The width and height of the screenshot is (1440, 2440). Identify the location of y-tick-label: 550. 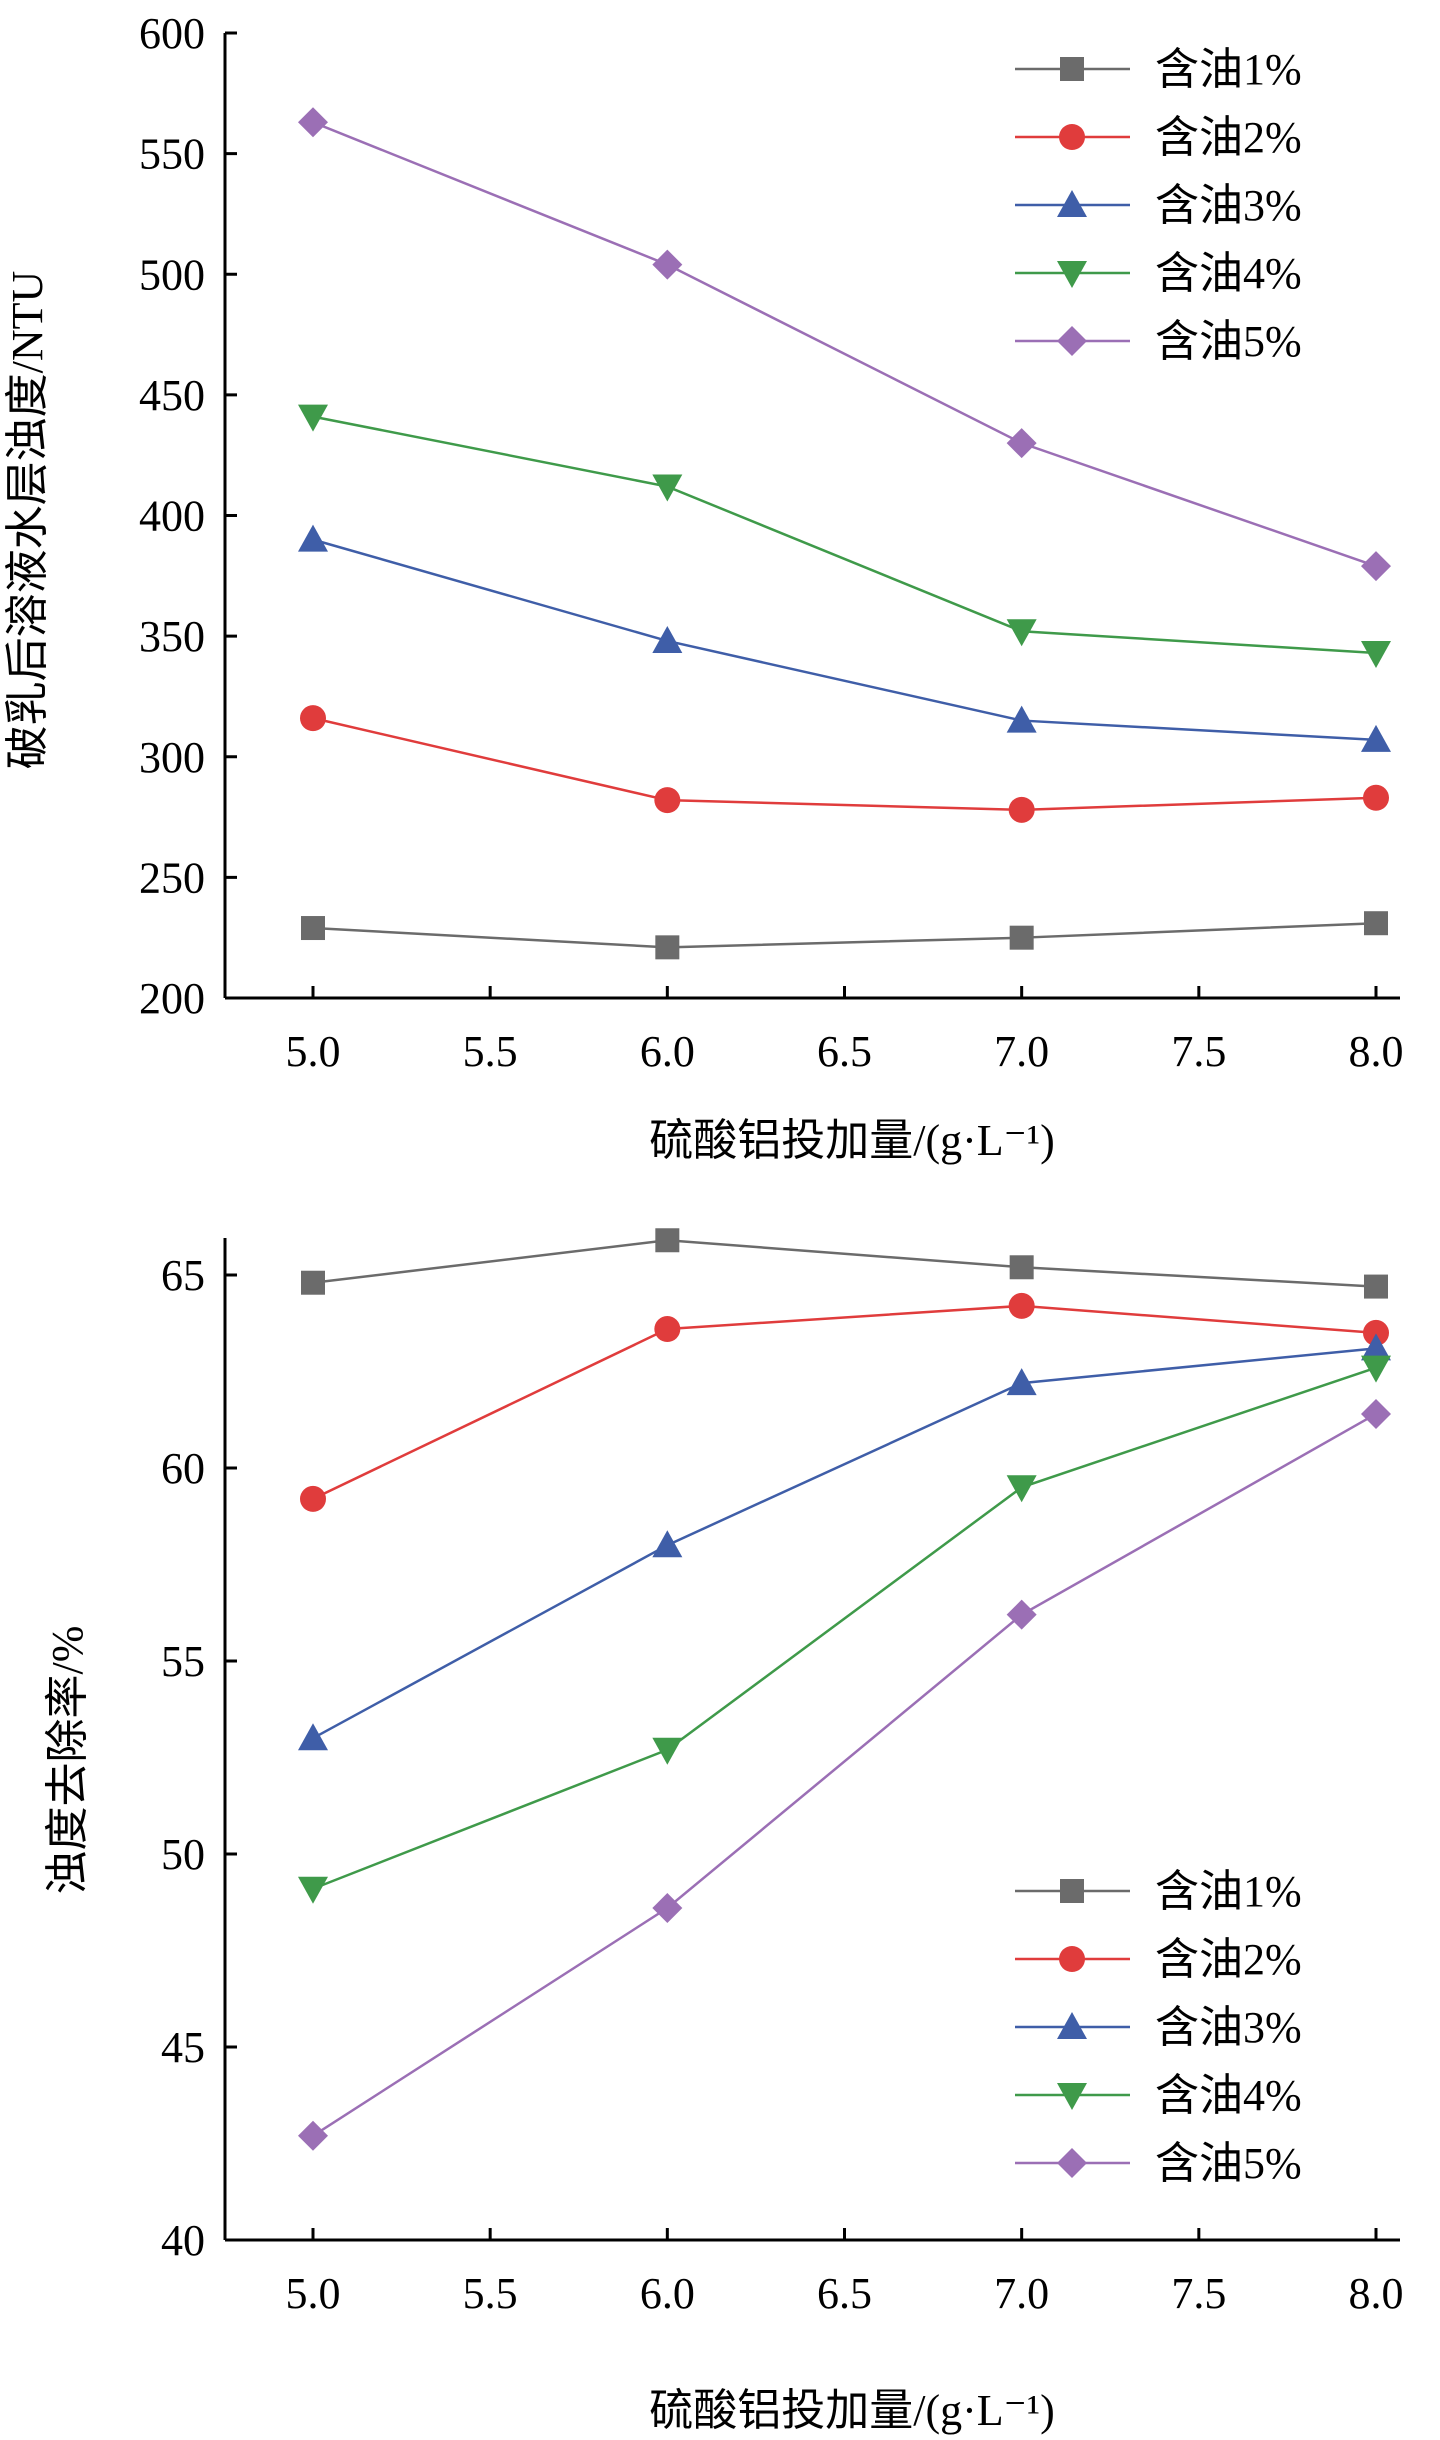
(172, 154).